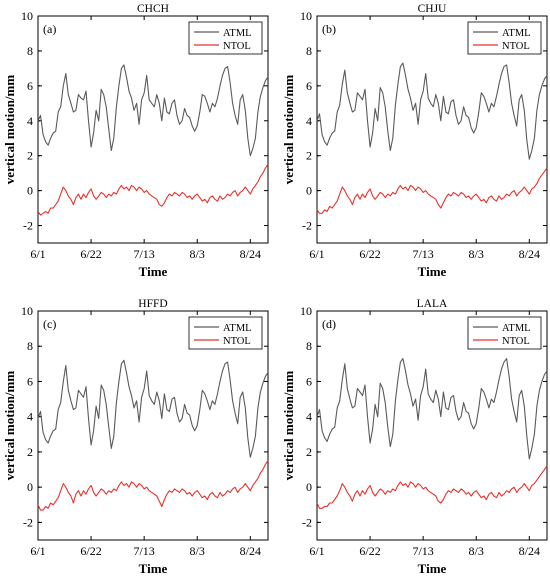  What do you see at coordinates (432, 304) in the screenshot?
I see `panel-title: LALA` at bounding box center [432, 304].